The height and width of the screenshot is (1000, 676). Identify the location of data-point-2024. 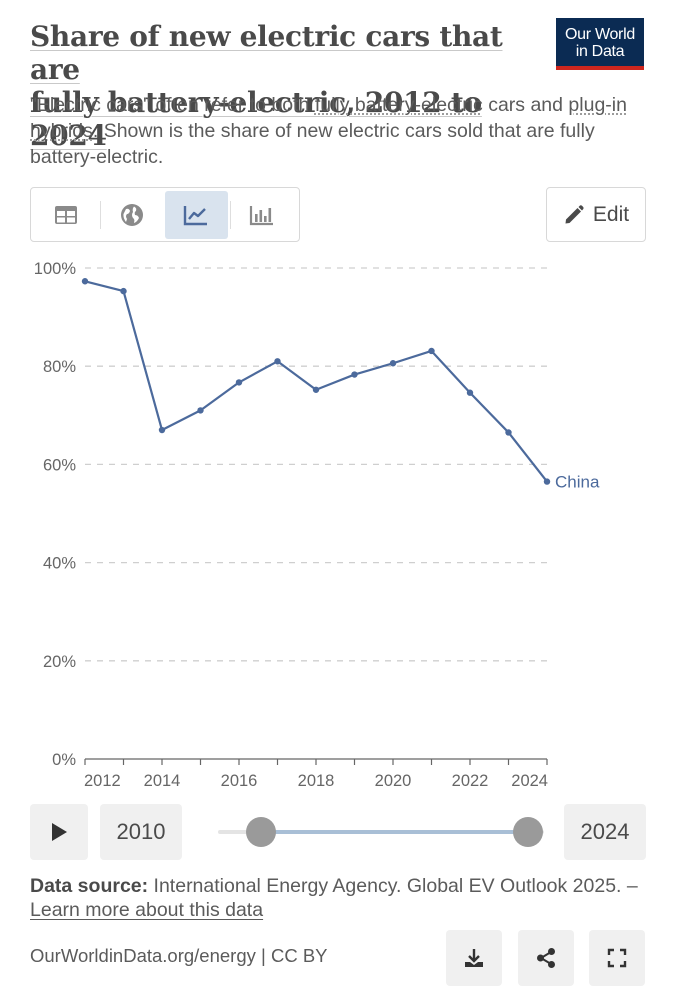
(547, 481).